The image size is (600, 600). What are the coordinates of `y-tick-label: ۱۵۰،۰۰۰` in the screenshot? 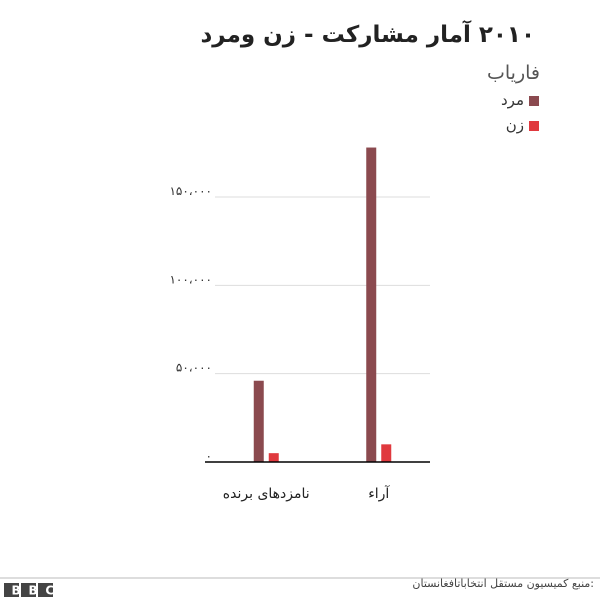 It's located at (190, 191).